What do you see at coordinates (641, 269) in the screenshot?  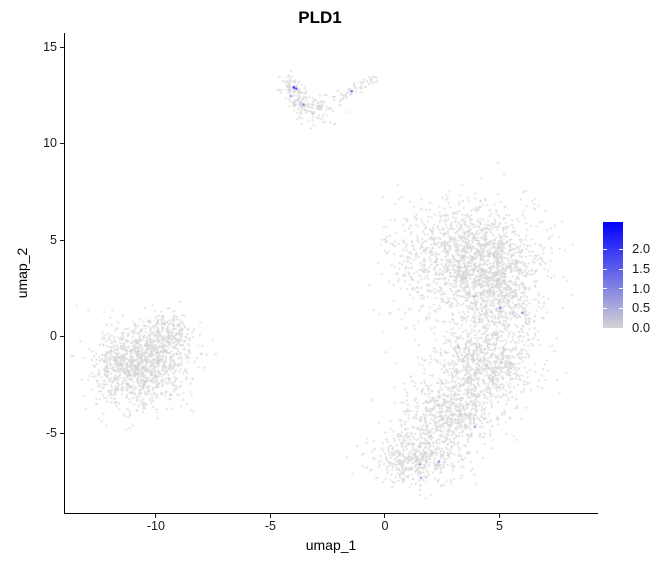 I see `colorbar-tick-label: 1.5` at bounding box center [641, 269].